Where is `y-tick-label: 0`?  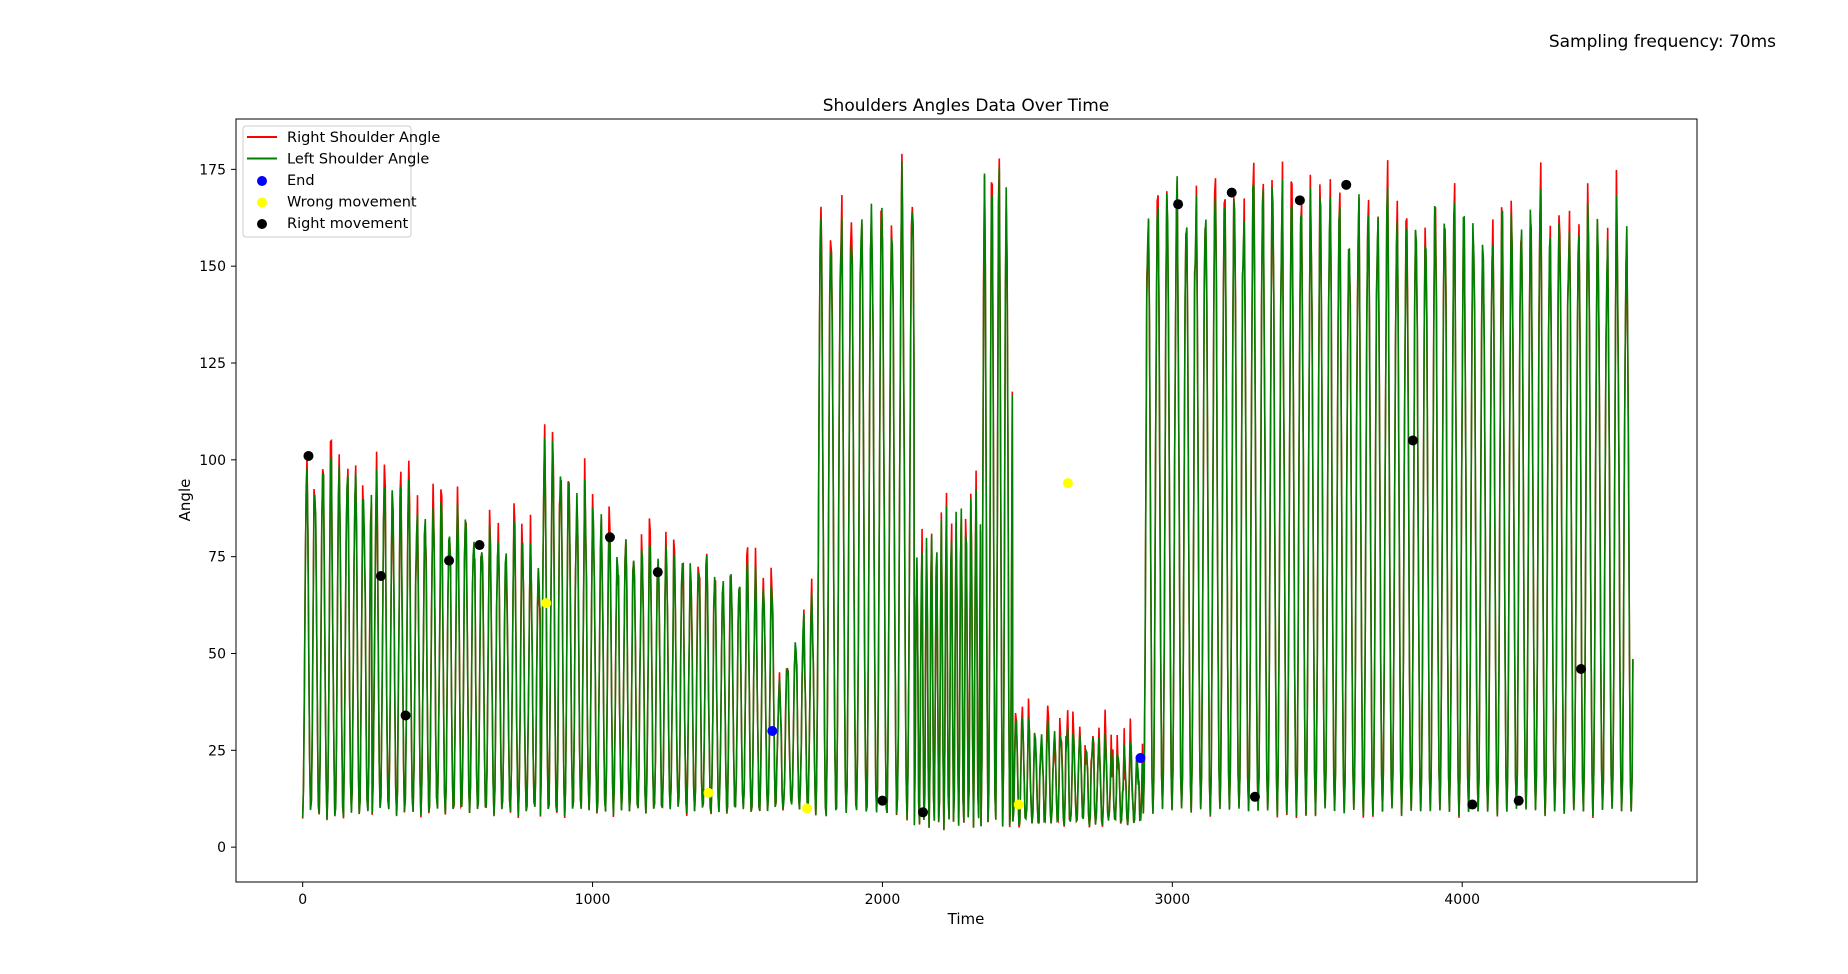
y-tick-label: 0 is located at coordinates (221, 848).